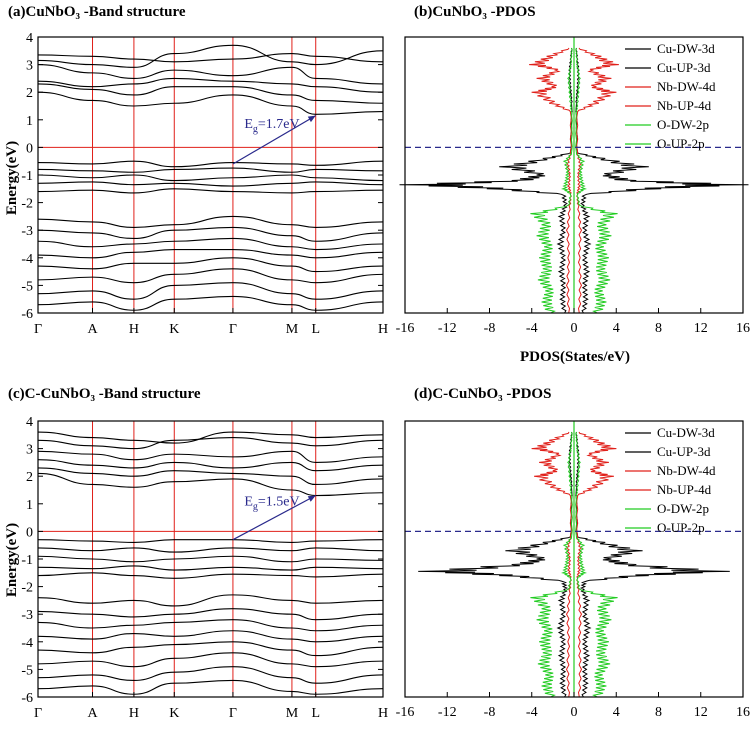  What do you see at coordinates (311, 498) in the screenshot?
I see `gap-arrowhead` at bounding box center [311, 498].